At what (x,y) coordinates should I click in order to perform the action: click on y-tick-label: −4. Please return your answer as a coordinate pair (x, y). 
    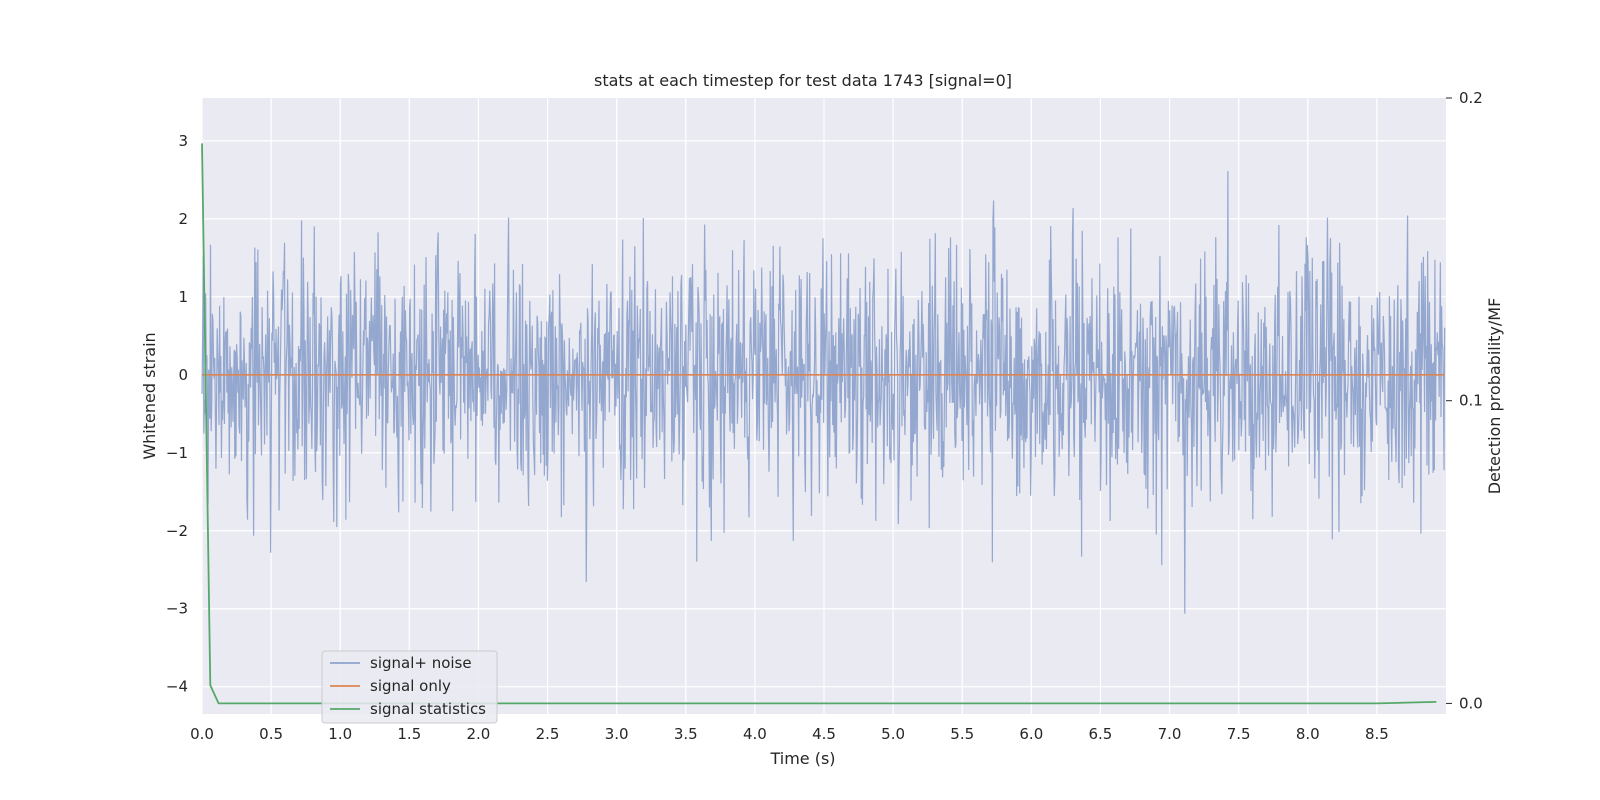
    Looking at the image, I should click on (177, 687).